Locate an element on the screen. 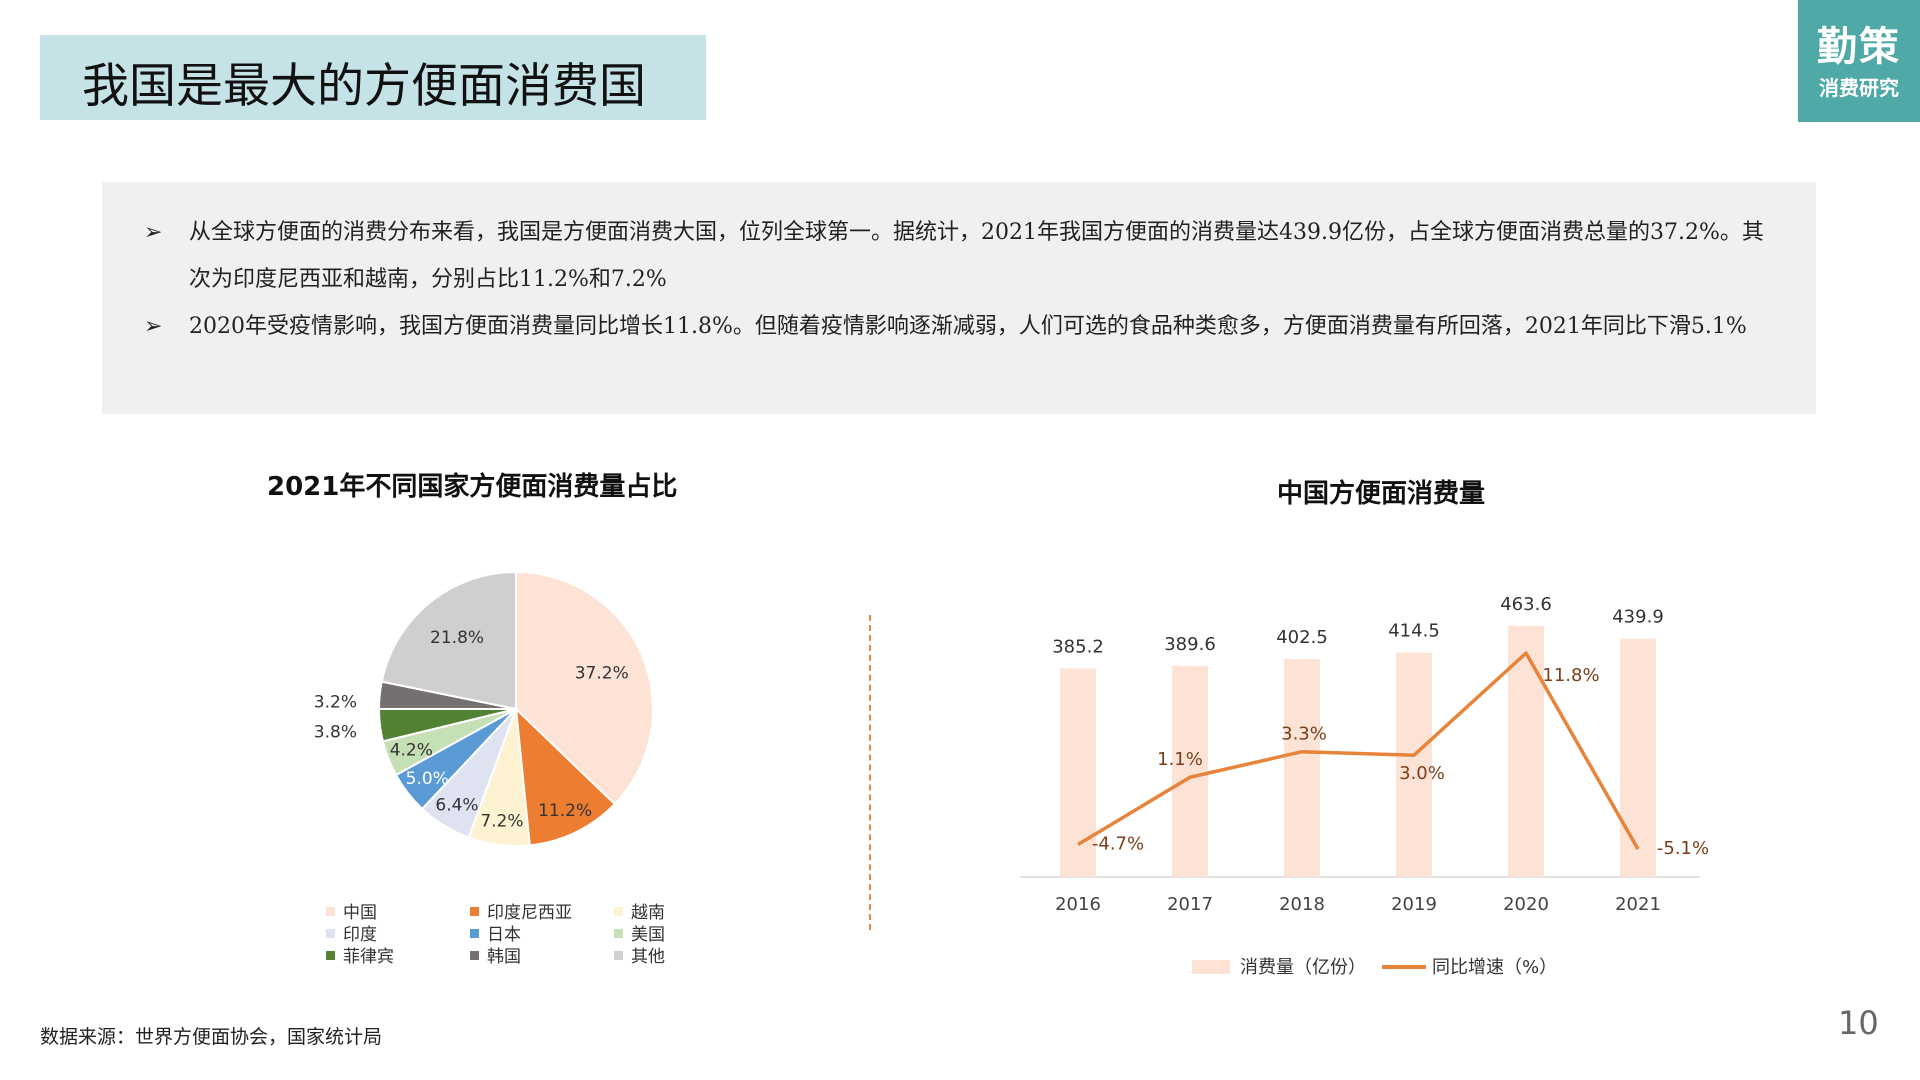 Image resolution: width=1920 pixels, height=1080 pixels. pie-slice-label: 6.4% is located at coordinates (456, 806).